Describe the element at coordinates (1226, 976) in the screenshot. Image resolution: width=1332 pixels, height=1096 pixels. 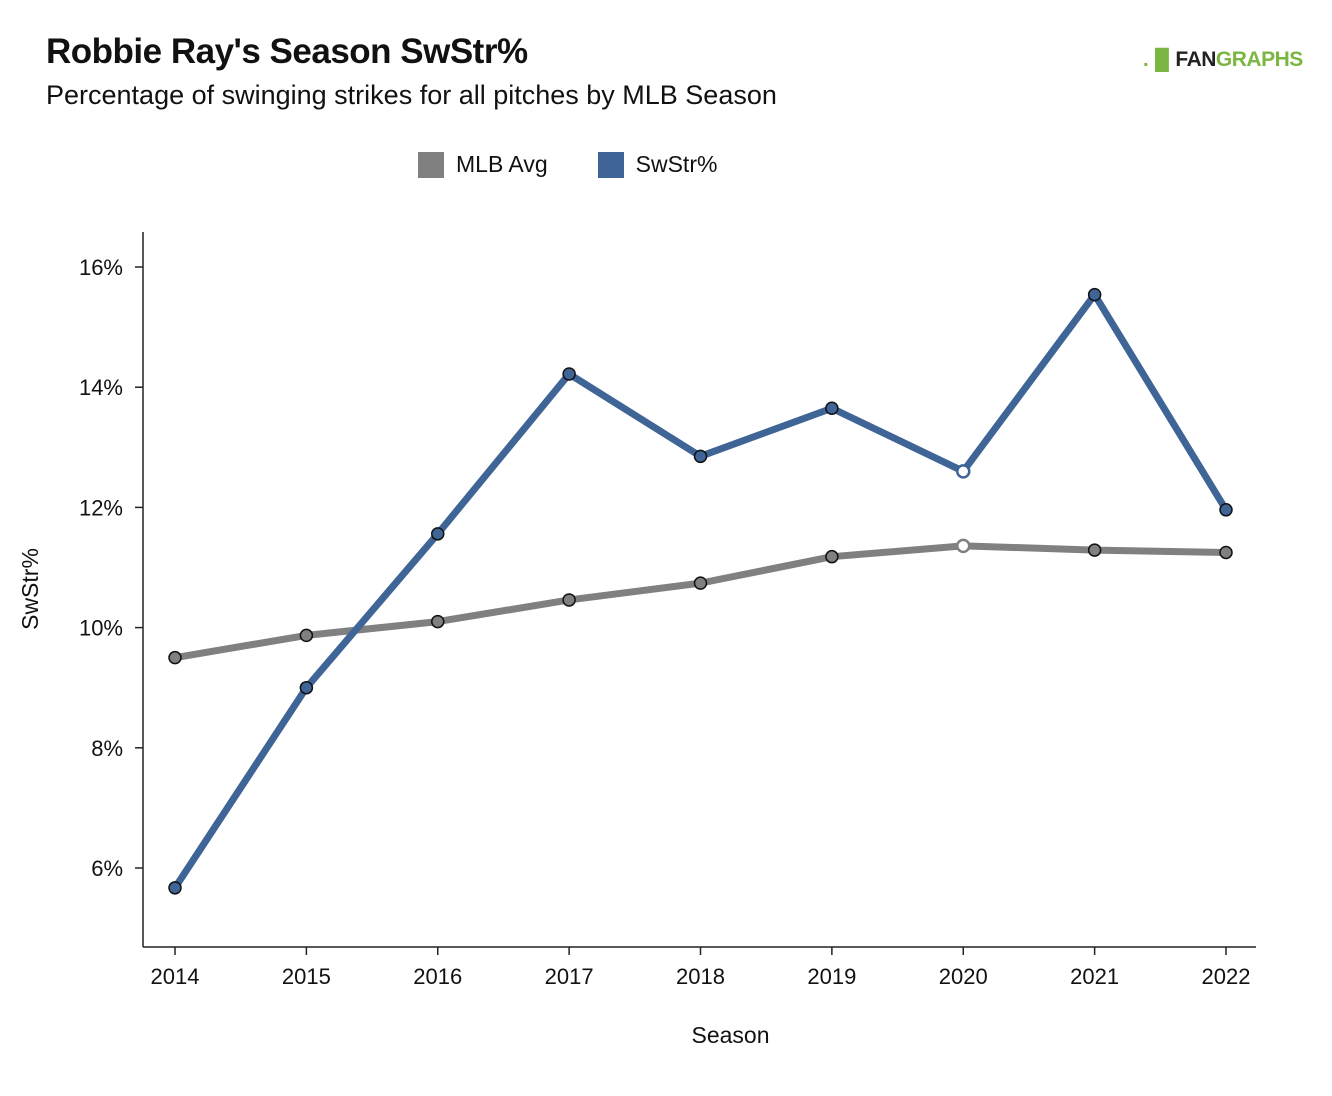
I see `x-tick-label: 2022` at that location.